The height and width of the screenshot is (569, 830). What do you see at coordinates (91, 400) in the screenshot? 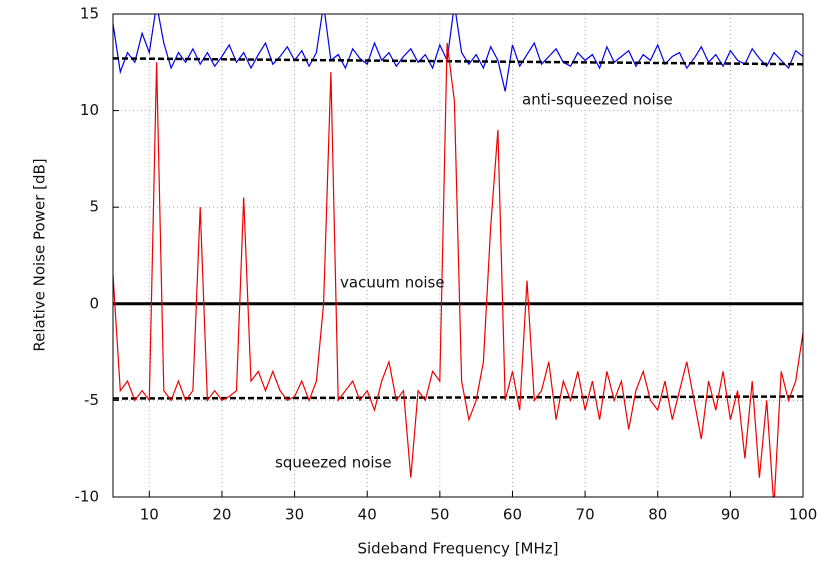
I see `y-tick-label: -5` at bounding box center [91, 400].